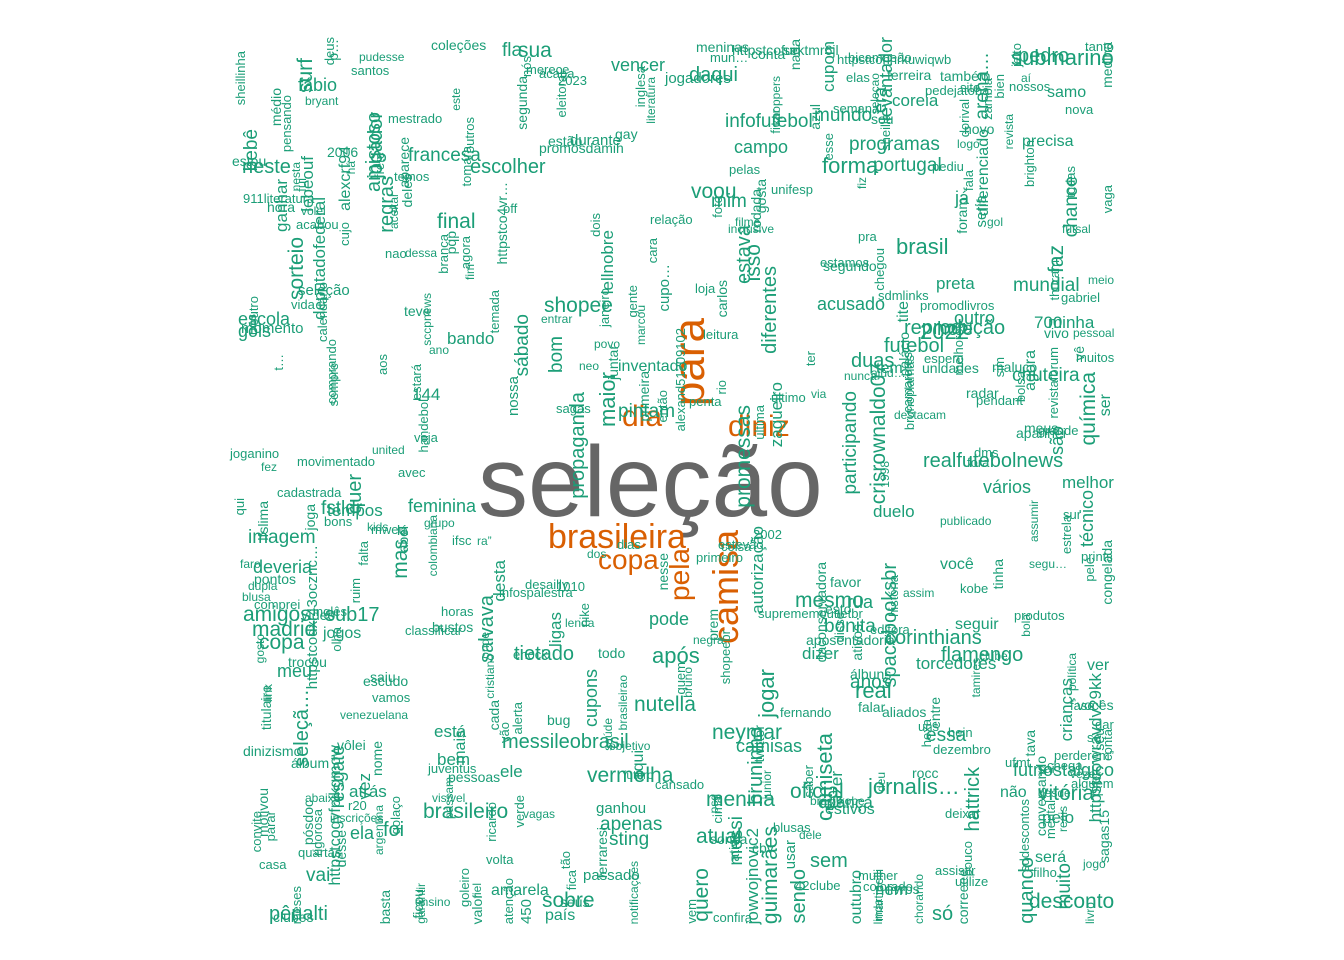  I want to click on cloud-word: vão, so click(504, 732).